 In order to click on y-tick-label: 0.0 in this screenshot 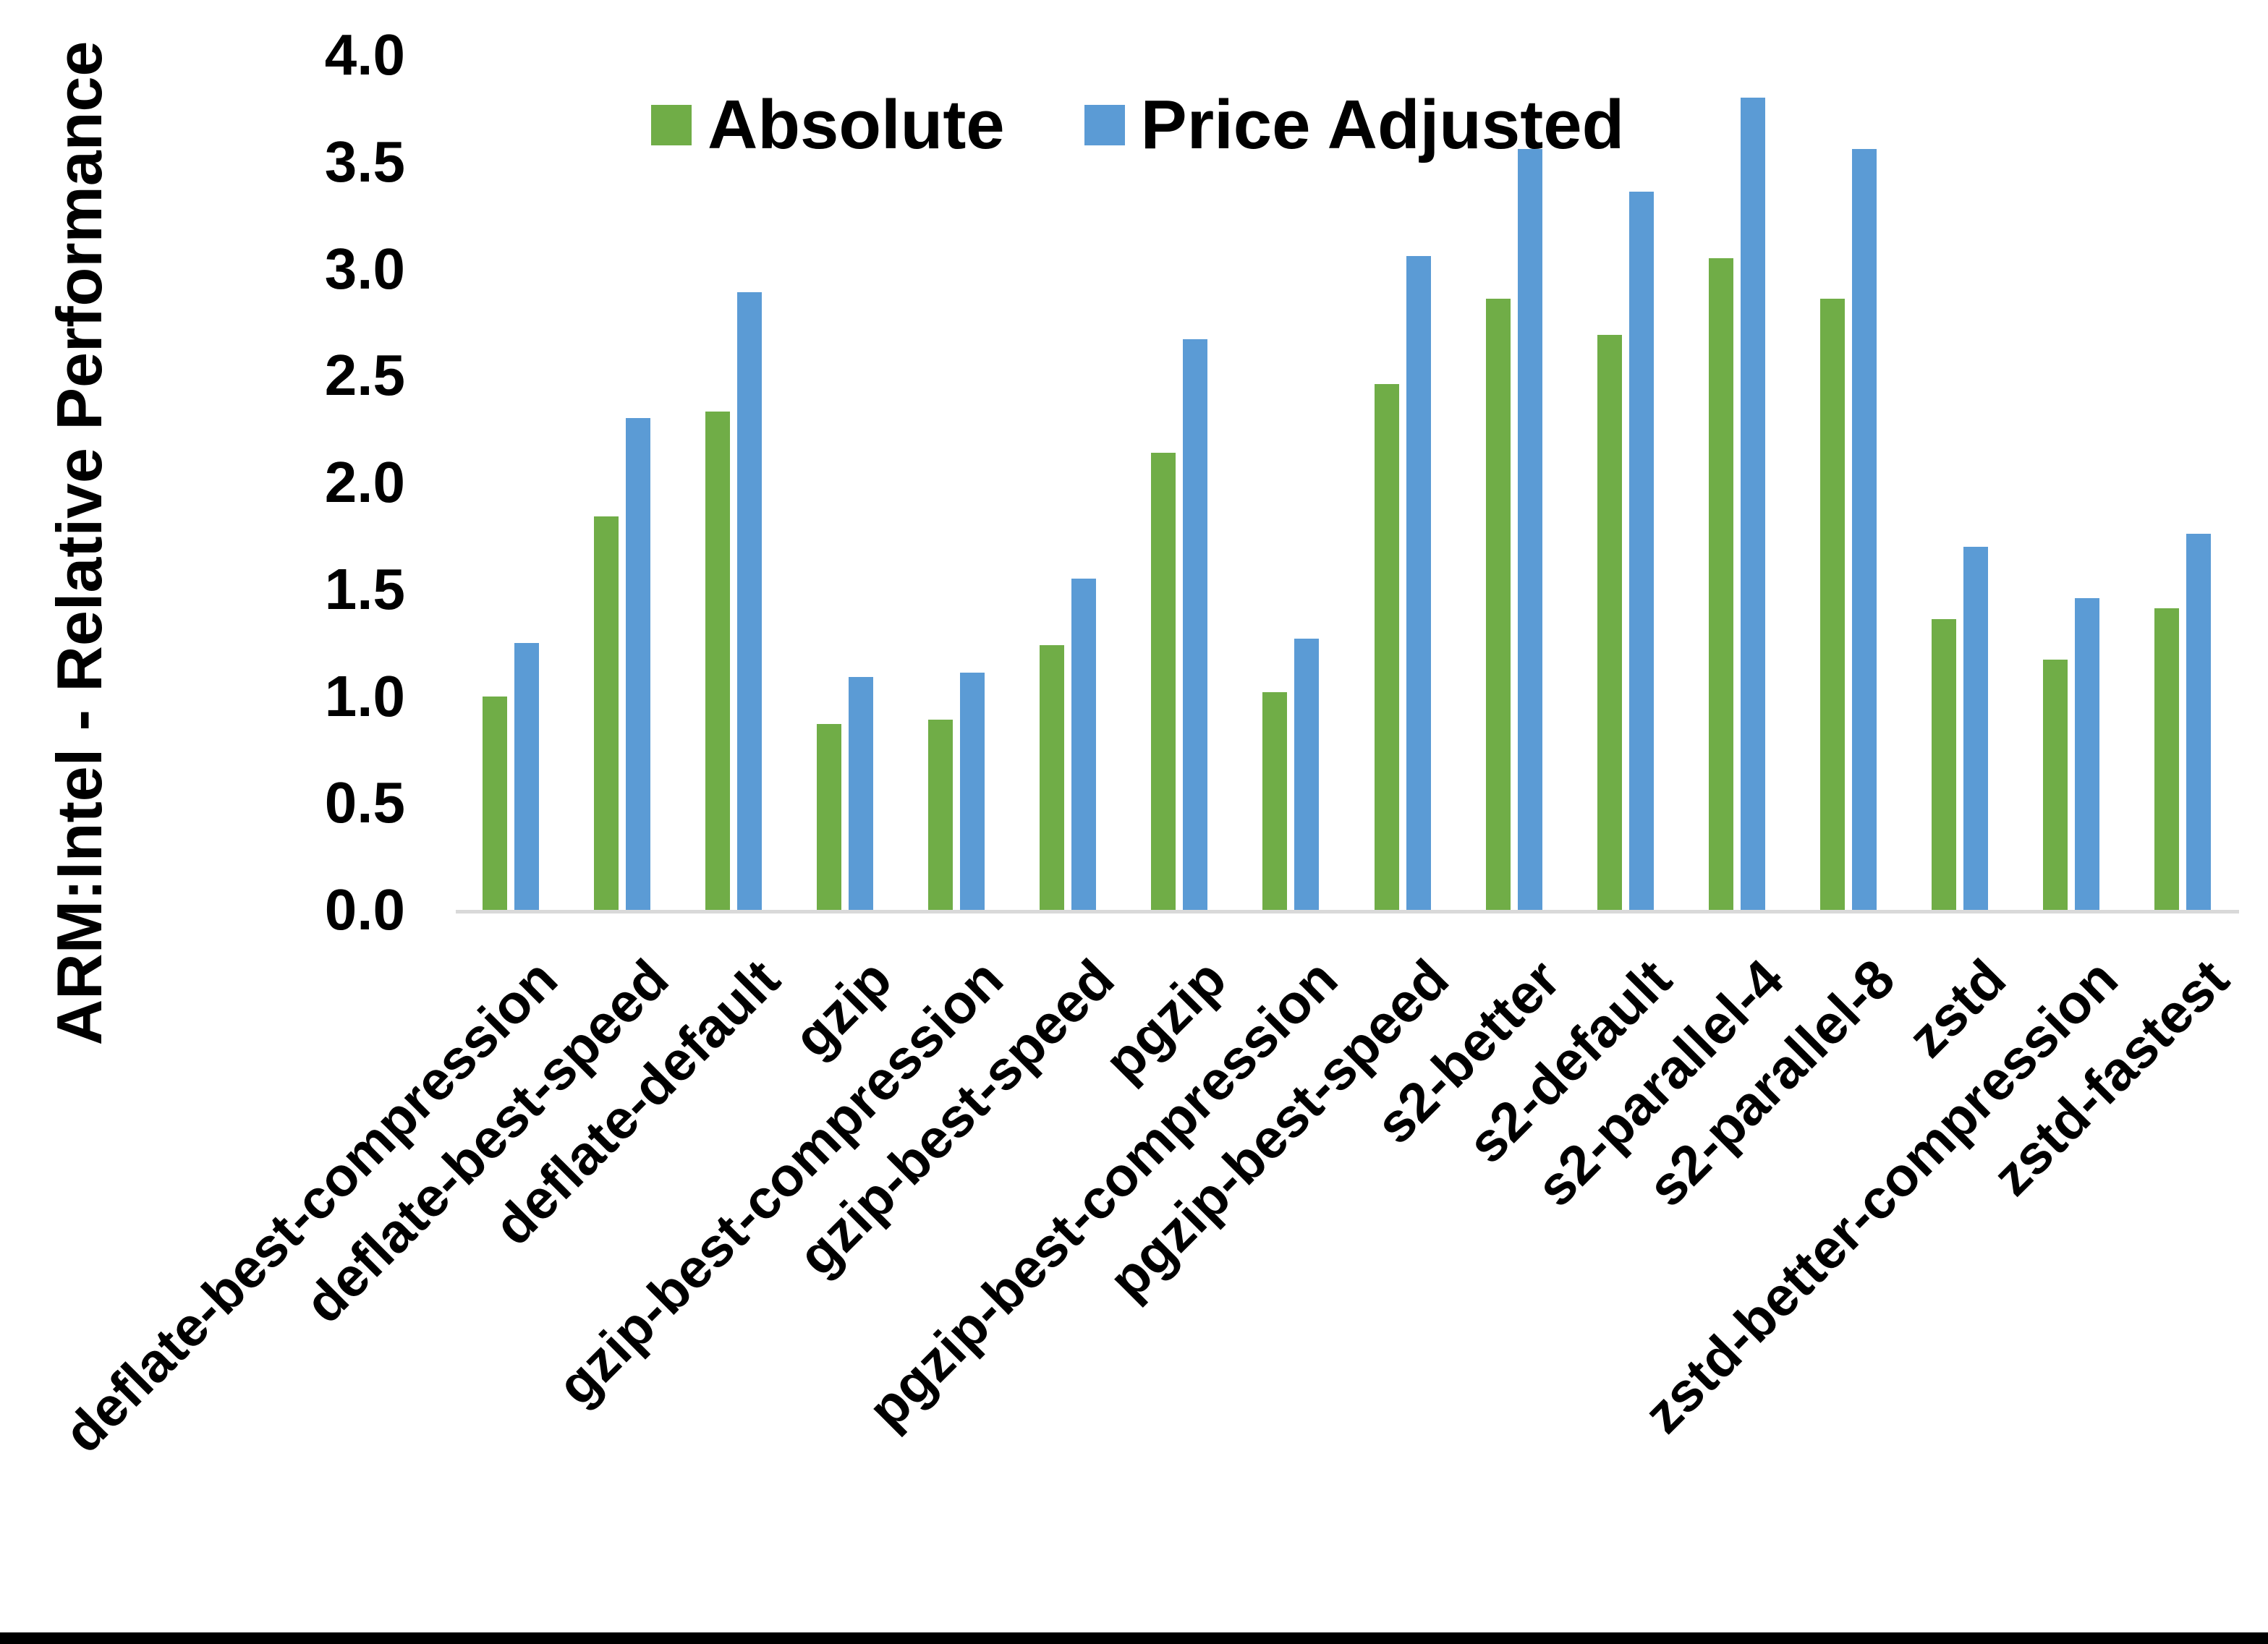, I will do `click(364, 909)`.